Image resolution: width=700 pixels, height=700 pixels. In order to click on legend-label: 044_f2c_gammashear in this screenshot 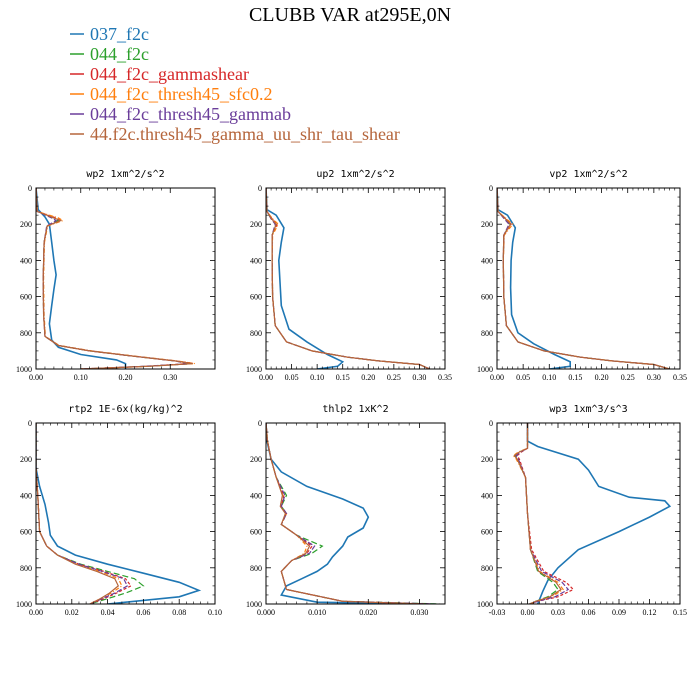, I will do `click(169, 74)`.